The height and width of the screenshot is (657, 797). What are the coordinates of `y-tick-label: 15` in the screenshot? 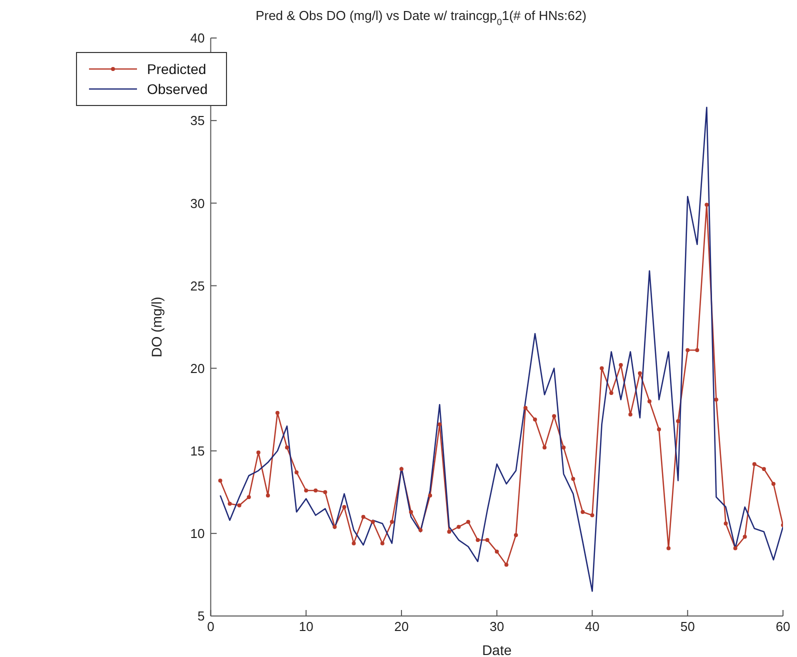 It's located at (197, 450).